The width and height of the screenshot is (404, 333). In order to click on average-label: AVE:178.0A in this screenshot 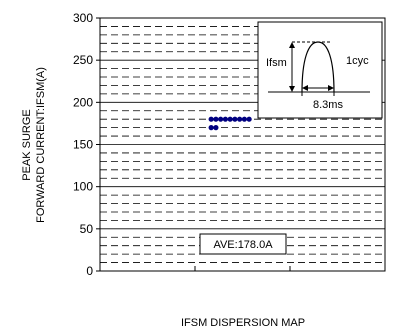, I will do `click(243, 245)`.